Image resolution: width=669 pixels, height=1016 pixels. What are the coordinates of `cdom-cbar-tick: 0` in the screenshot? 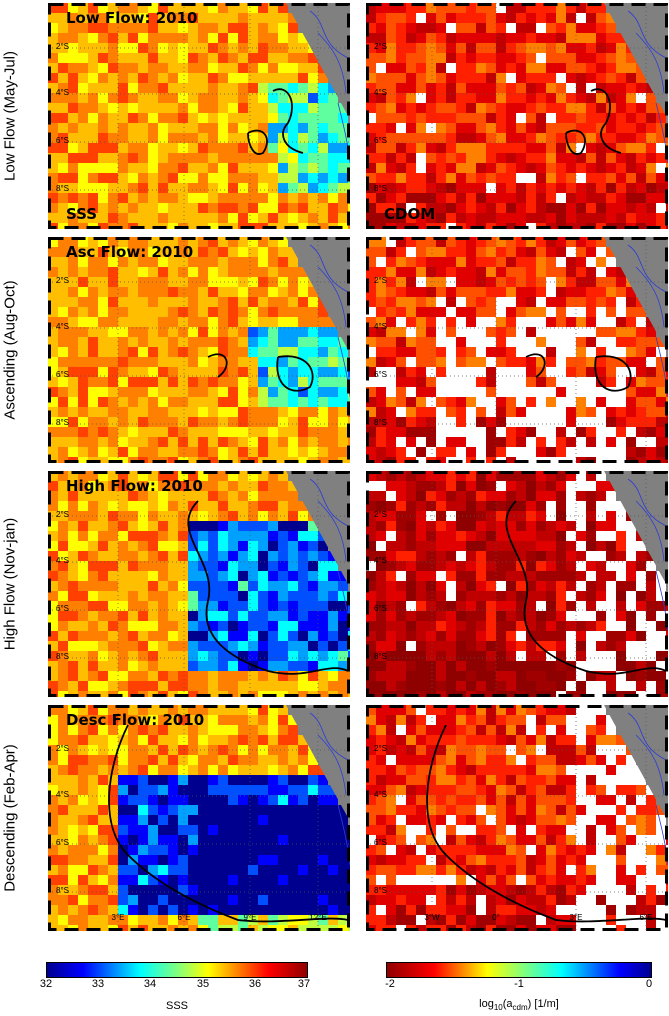 It's located at (649, 984).